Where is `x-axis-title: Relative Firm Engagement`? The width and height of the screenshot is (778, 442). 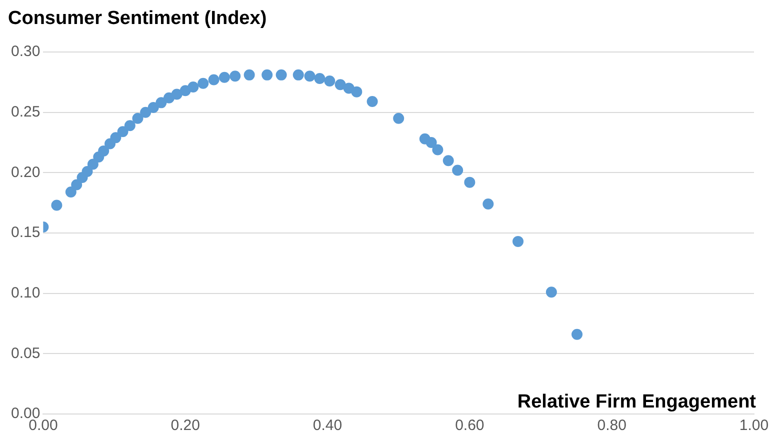 x-axis-title: Relative Firm Engagement is located at coordinates (637, 402).